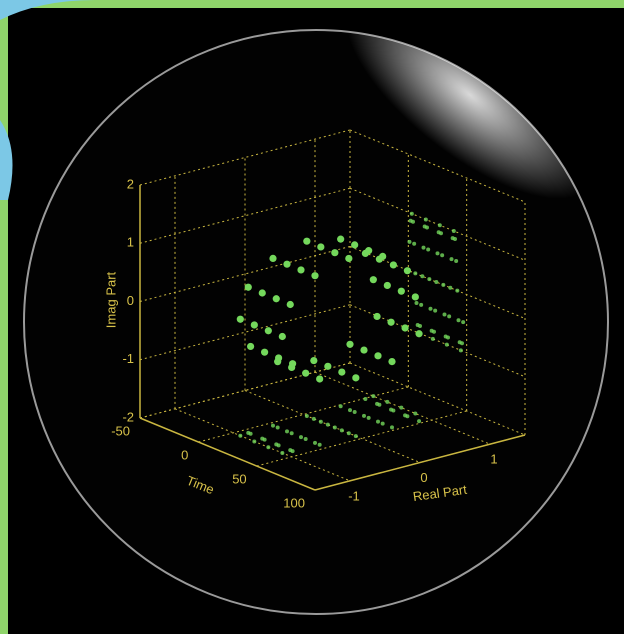 This screenshot has height=634, width=624. What do you see at coordinates (184, 454) in the screenshot?
I see `x-tick-label: 0` at bounding box center [184, 454].